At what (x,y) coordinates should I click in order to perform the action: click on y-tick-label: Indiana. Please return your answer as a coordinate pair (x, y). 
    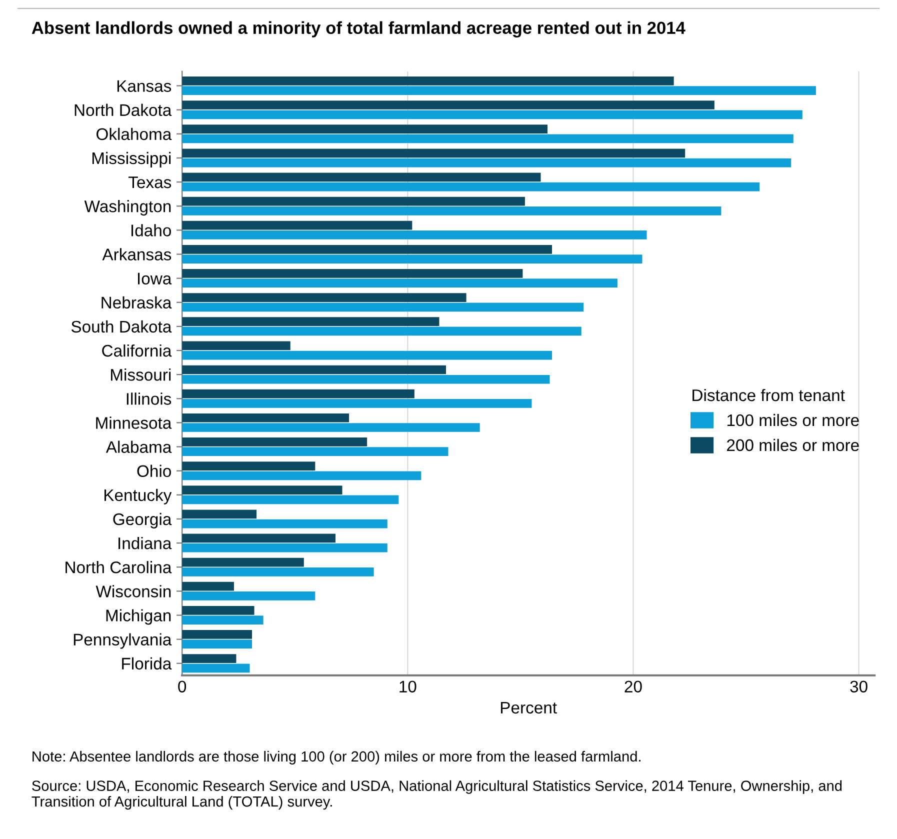
    Looking at the image, I should click on (145, 543).